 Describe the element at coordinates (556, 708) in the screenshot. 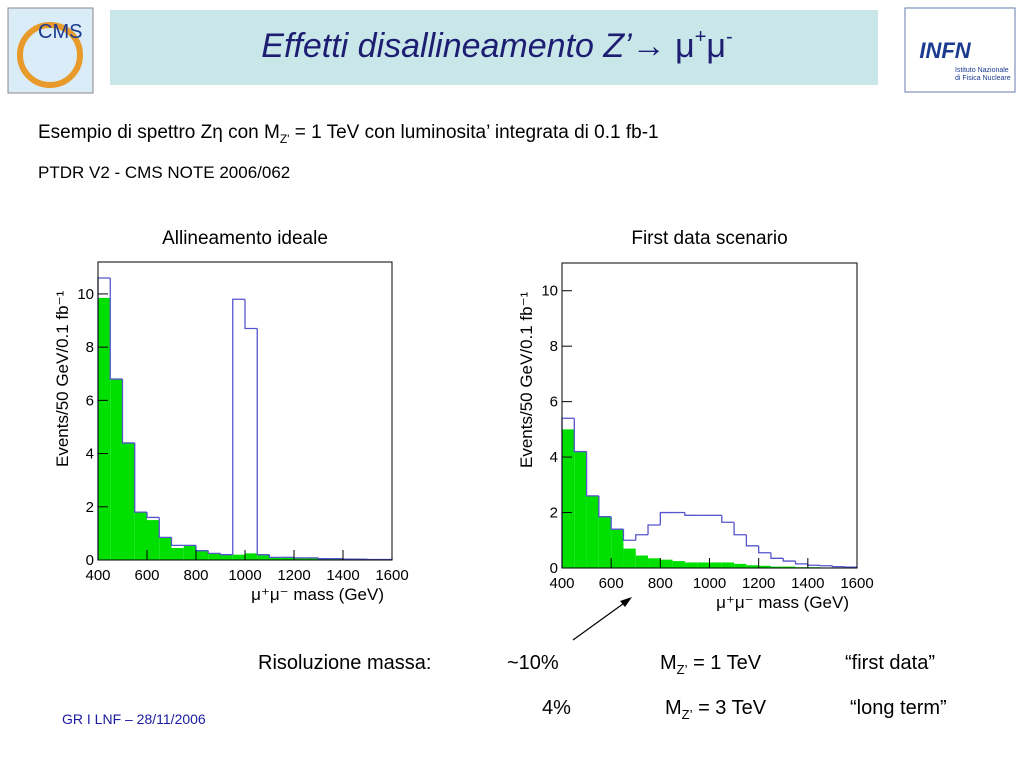

I see `resolution-pct: 4%` at that location.